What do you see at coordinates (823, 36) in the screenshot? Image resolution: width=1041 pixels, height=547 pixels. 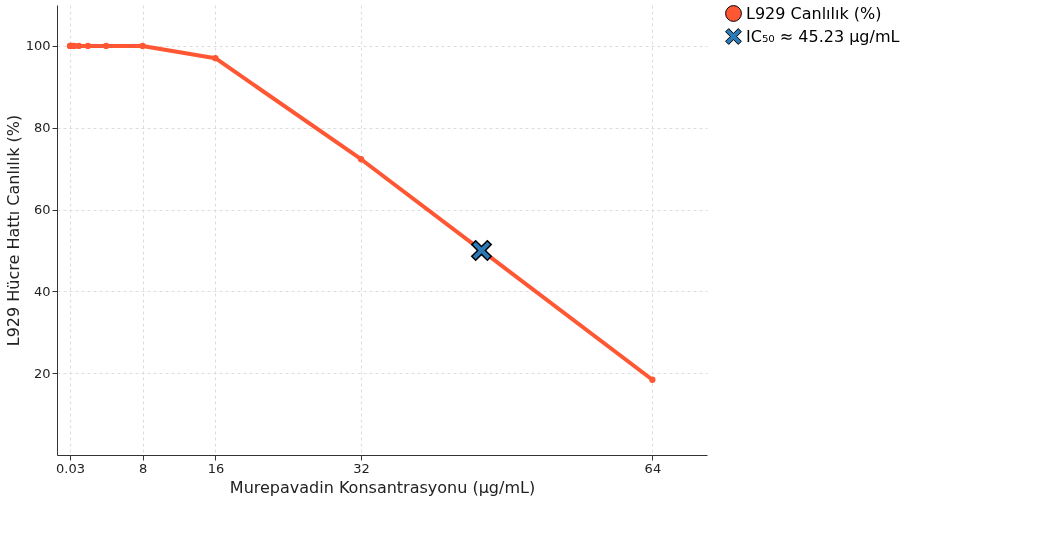 I see `legend-label: IC₅₀ ≈ 45.23 µg/mL` at bounding box center [823, 36].